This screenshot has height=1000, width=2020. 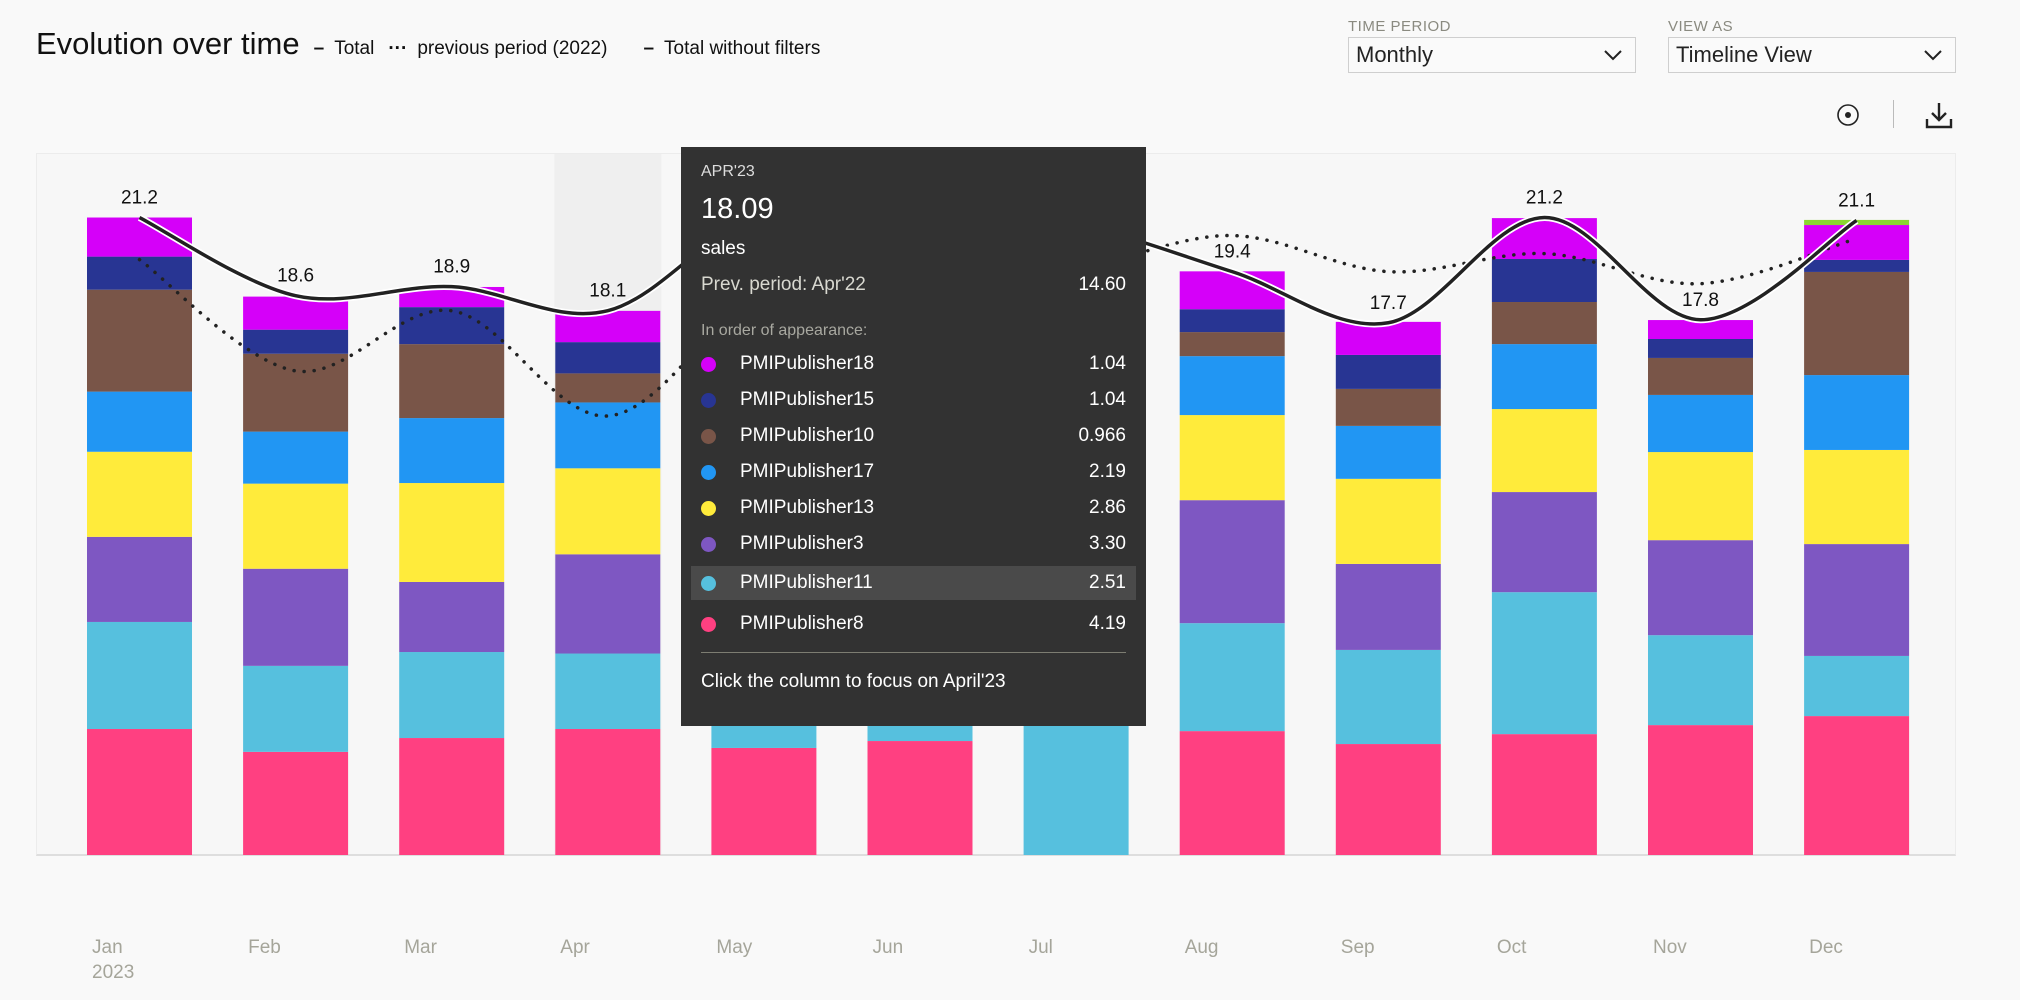 I want to click on tooltip-row: PMIPublisher18 1.04, so click(x=913, y=364).